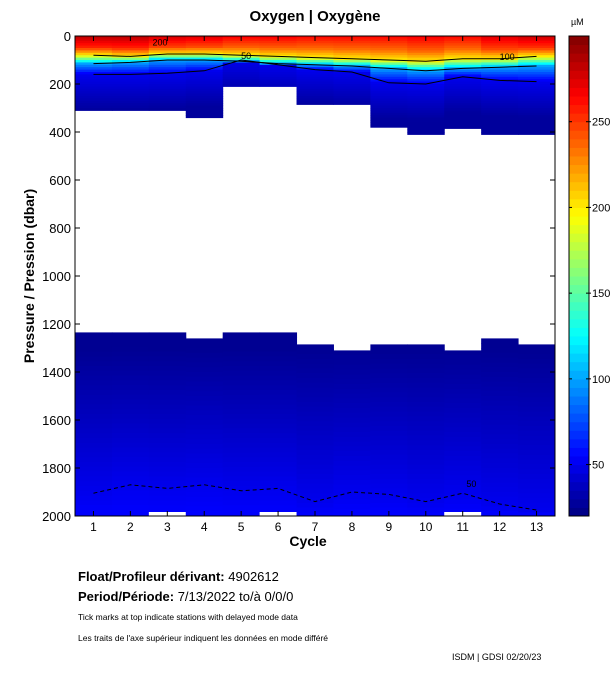  Describe the element at coordinates (204, 527) in the screenshot. I see `x-tick-label: 4` at that location.